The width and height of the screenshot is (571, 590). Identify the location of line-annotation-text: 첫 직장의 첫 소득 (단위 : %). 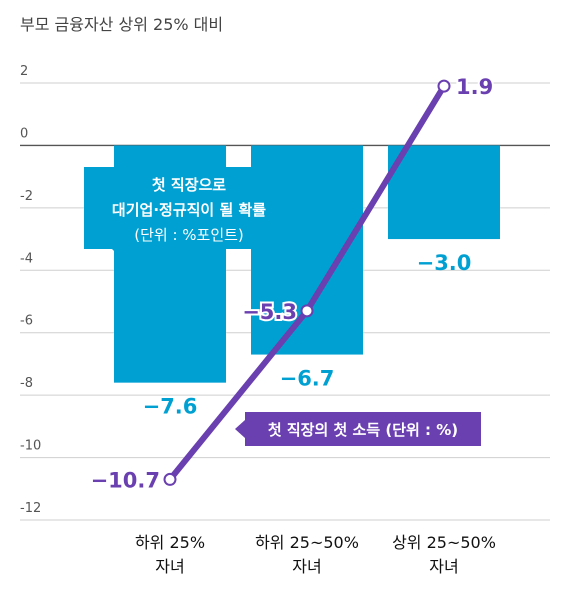
(363, 430).